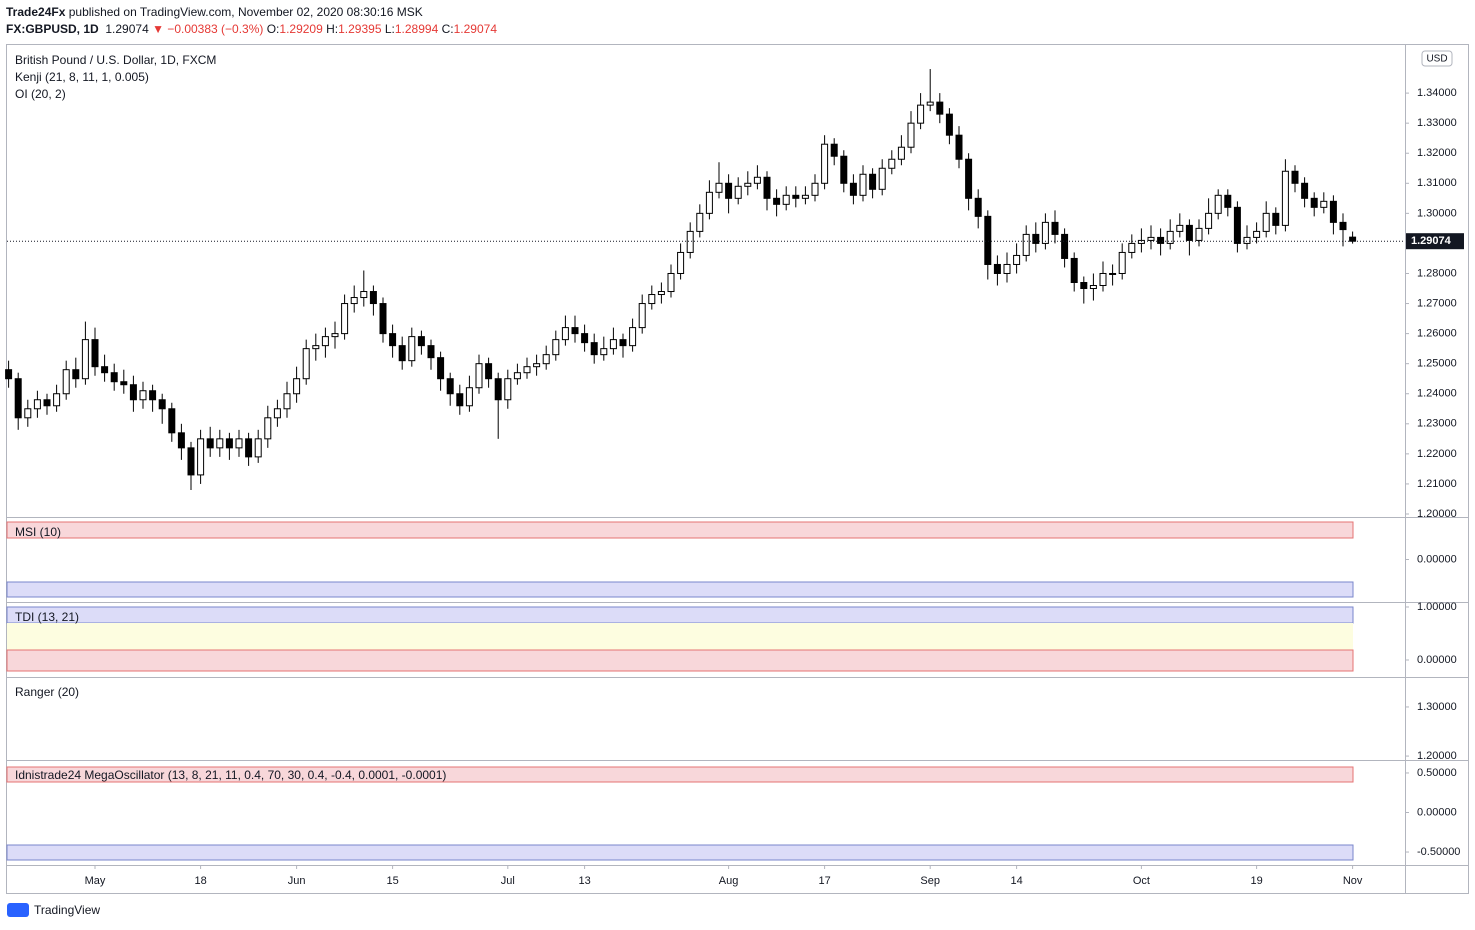  Describe the element at coordinates (389, 29) in the screenshot. I see `ohlc-label: L:` at that location.